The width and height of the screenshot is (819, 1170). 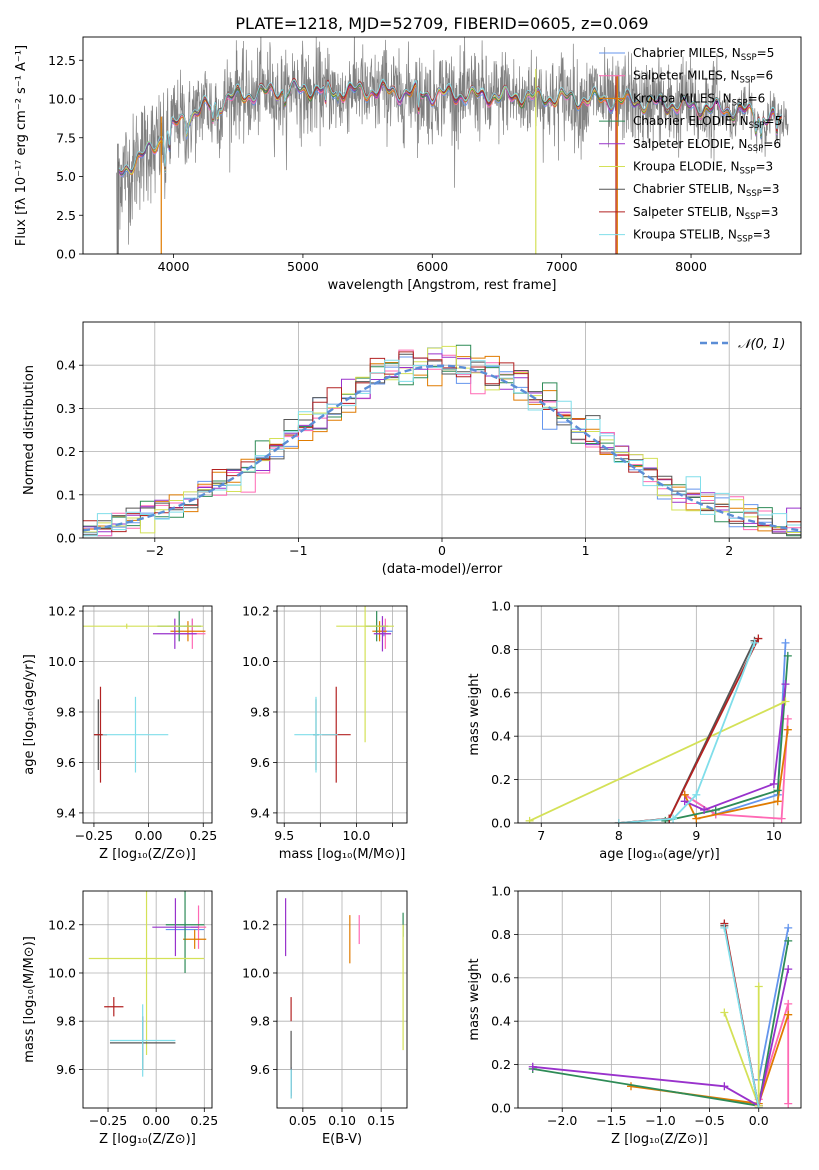 I want to click on y-tick-label: 12.5, so click(x=62, y=60).